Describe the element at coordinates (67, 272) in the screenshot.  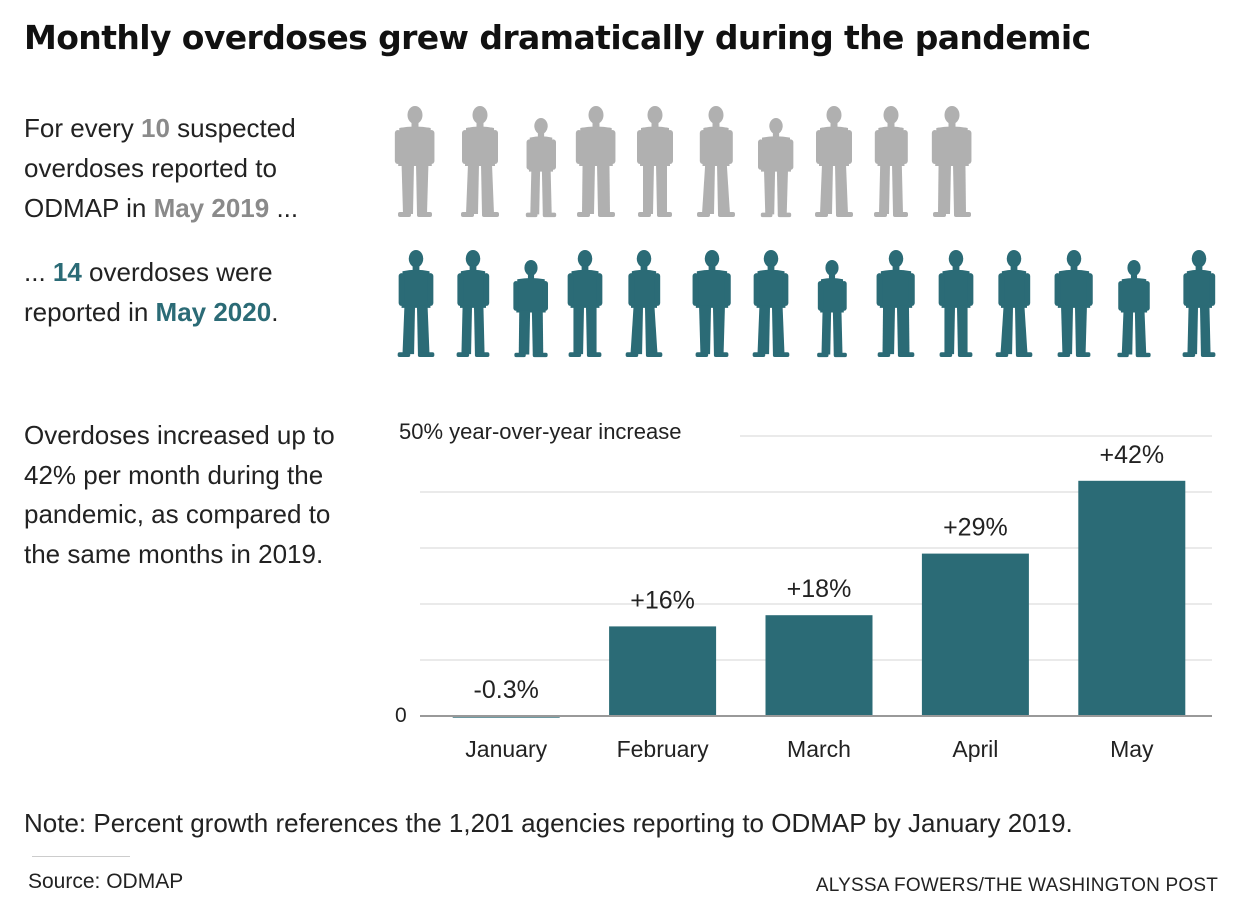
I see `lede-2020-count: 14` at that location.